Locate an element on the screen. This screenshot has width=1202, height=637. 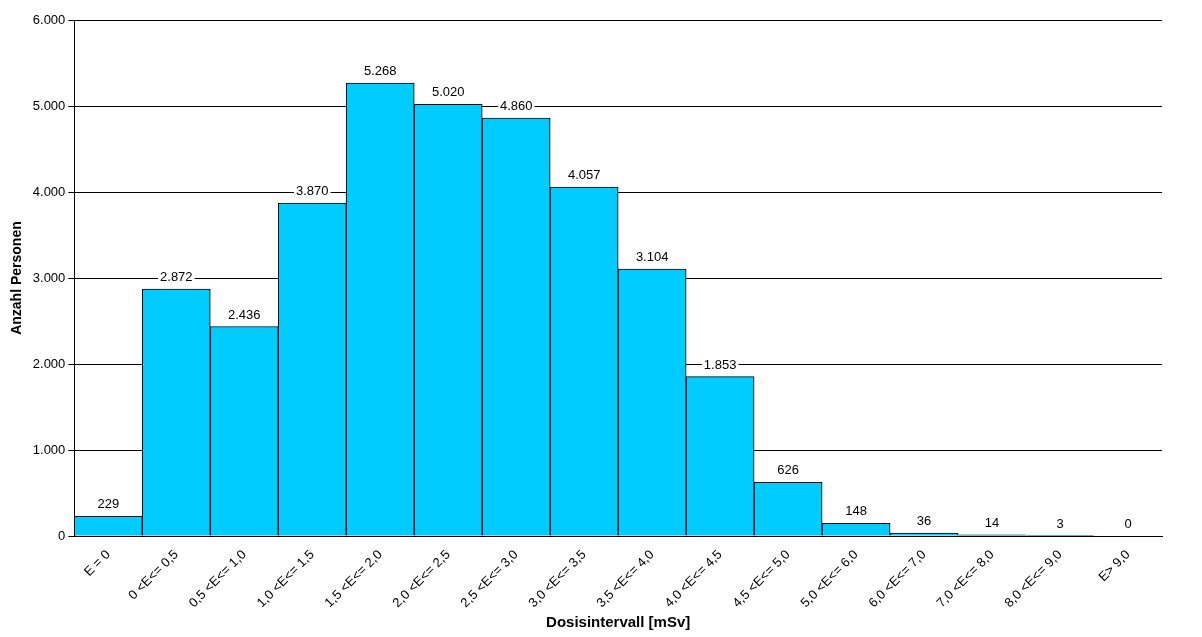
y-tick-label: 3.000 is located at coordinates (49, 277).